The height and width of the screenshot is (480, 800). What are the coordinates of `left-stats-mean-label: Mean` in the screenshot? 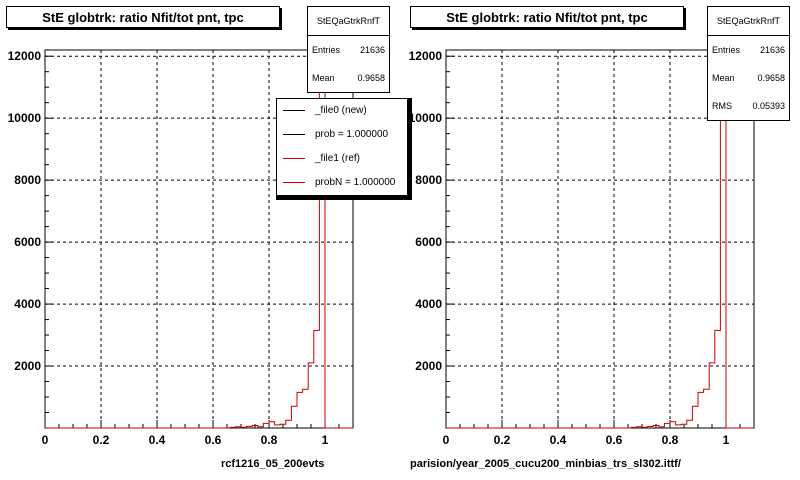 It's located at (323, 78).